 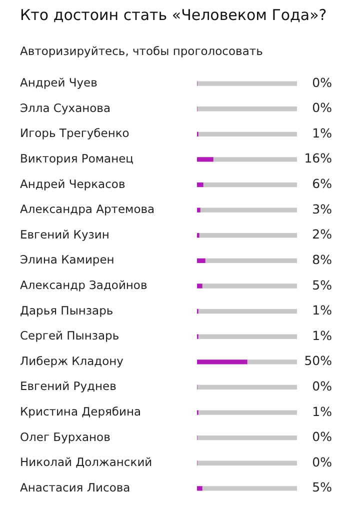 I want to click on data-label: 16%, so click(x=318, y=158).